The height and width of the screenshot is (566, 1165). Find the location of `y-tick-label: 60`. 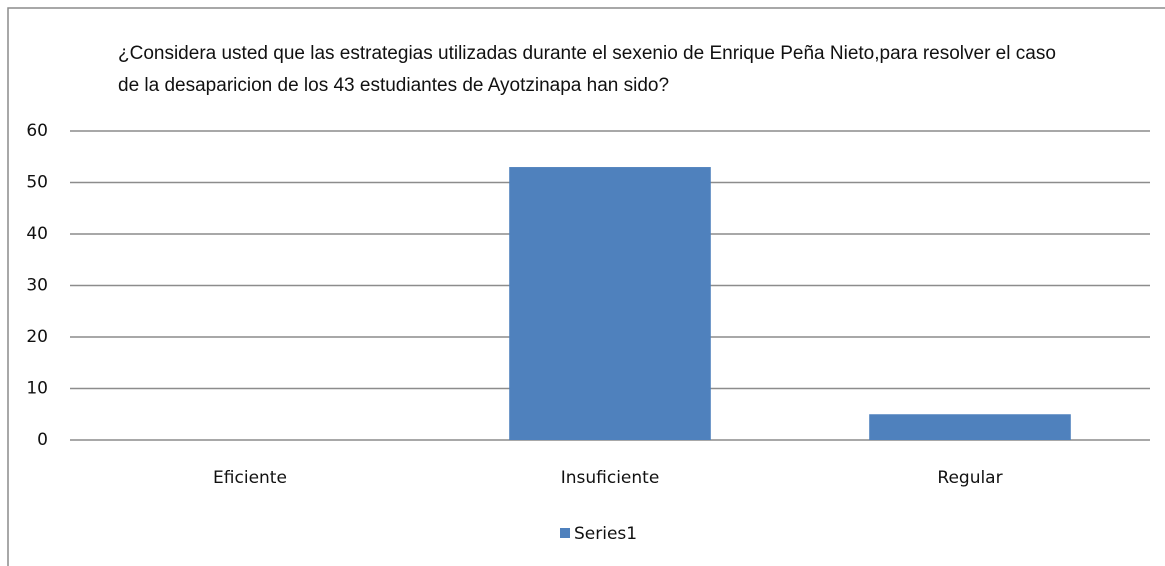

y-tick-label: 60 is located at coordinates (37, 131).